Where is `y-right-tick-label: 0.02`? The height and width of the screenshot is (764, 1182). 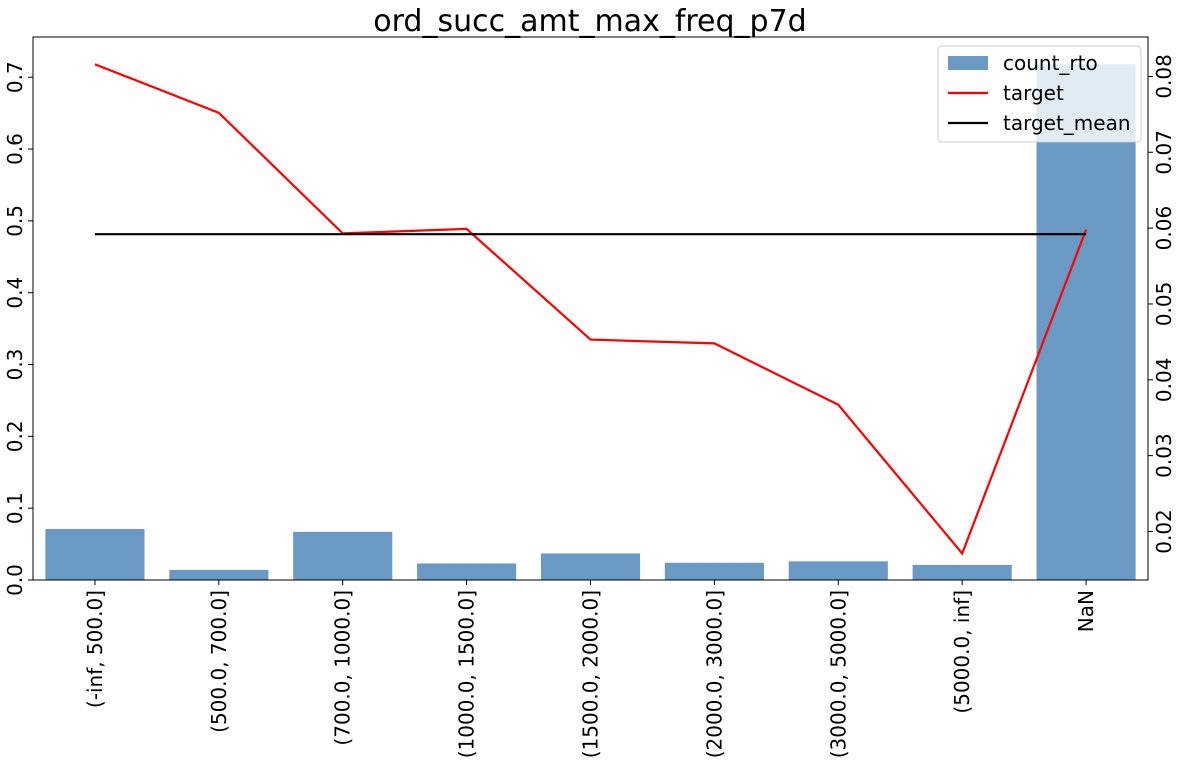 y-right-tick-label: 0.02 is located at coordinates (1164, 531).